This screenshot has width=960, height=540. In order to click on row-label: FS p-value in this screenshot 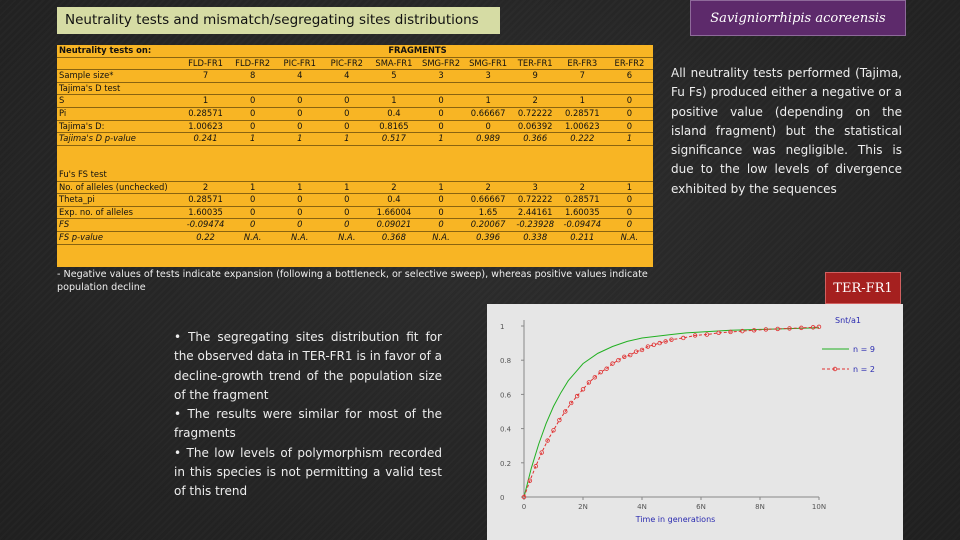, I will do `click(119, 238)`.